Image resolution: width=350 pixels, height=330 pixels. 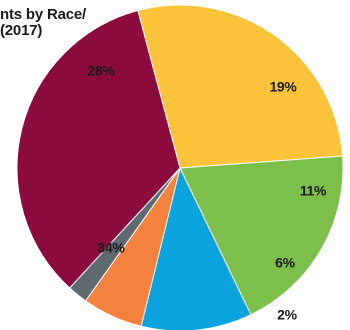 What do you see at coordinates (111, 248) in the screenshot?
I see `slice-label-34-pct: 34%` at bounding box center [111, 248].